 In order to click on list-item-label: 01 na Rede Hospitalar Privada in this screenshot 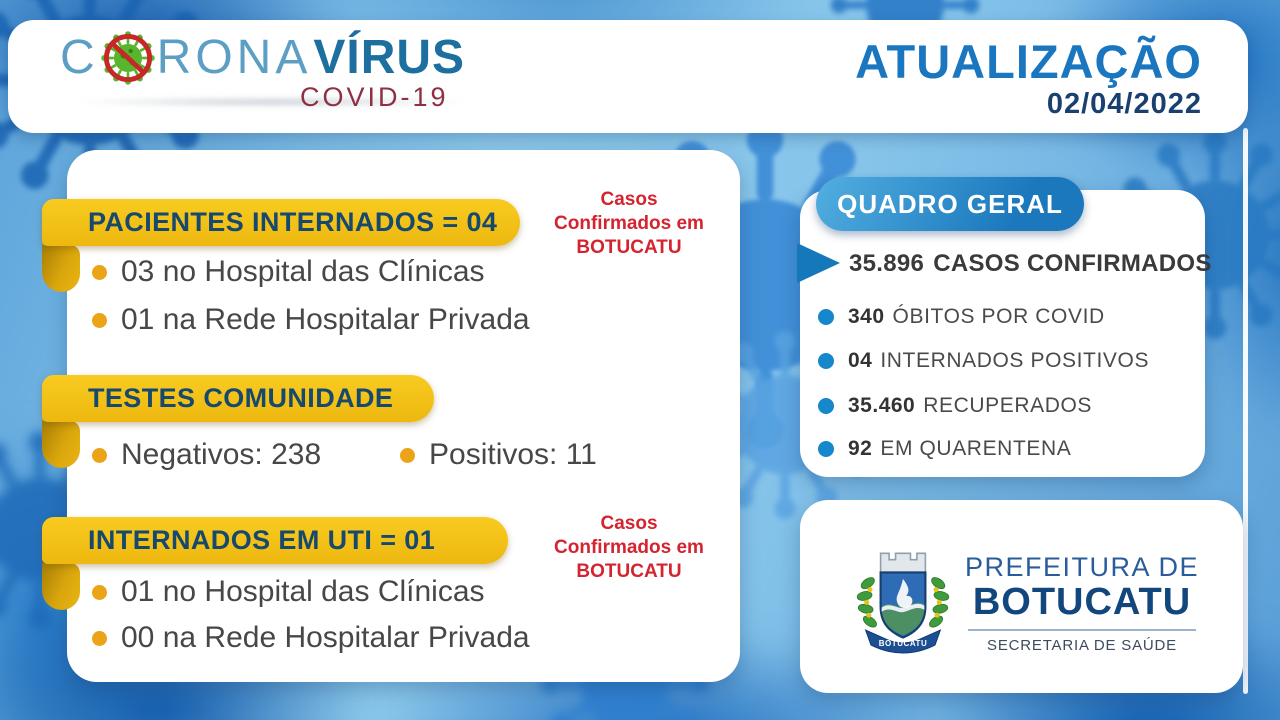, I will do `click(325, 319)`.